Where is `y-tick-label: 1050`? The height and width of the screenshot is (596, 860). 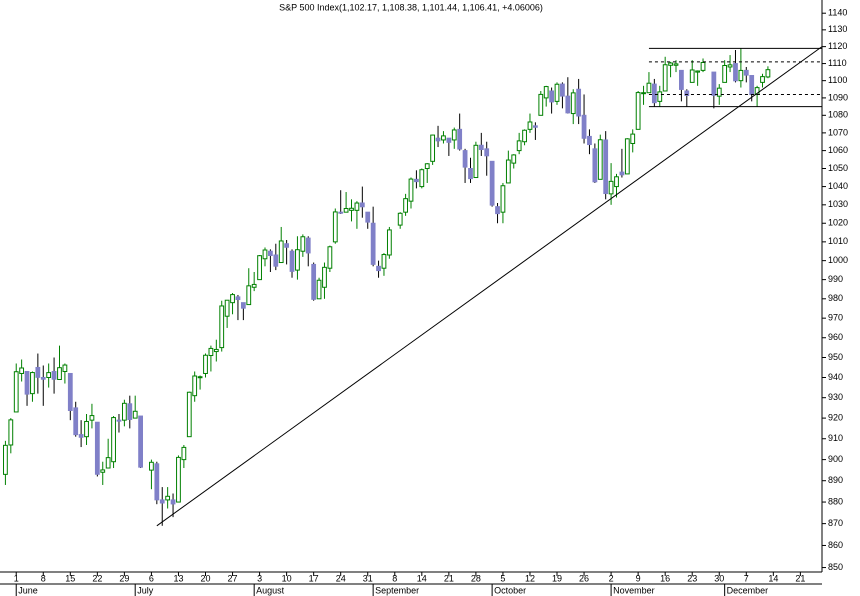
y-tick-label: 1050 is located at coordinates (838, 168).